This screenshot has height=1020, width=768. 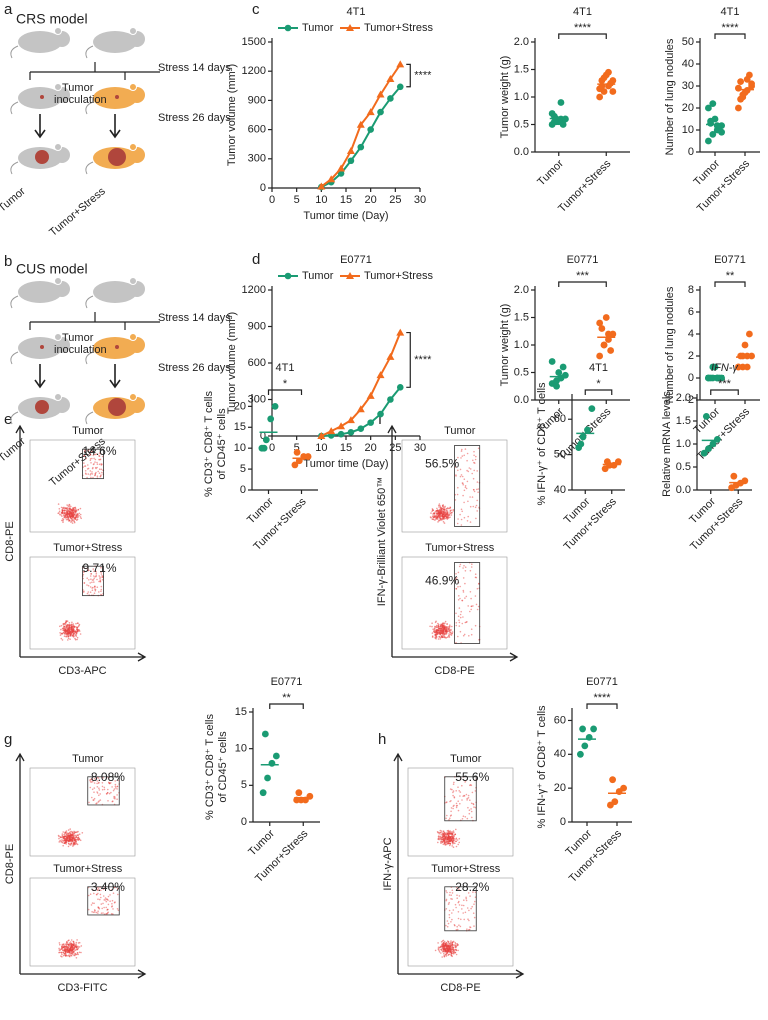 I want to click on group-label: Tumor, so click(x=460, y=431).